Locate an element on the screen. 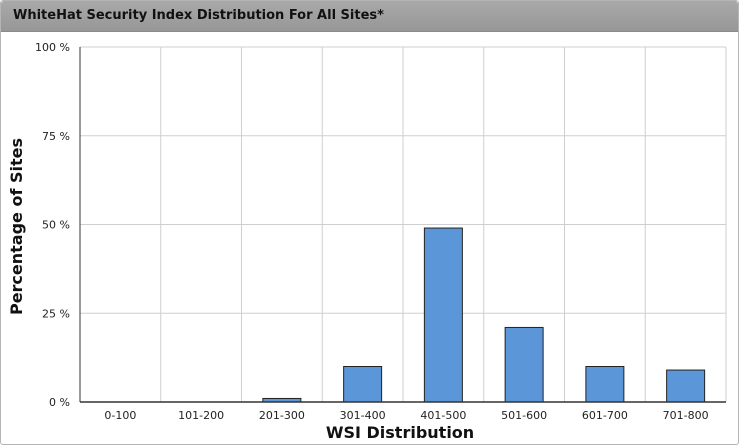  x-tick-label: 201-300 is located at coordinates (282, 415).